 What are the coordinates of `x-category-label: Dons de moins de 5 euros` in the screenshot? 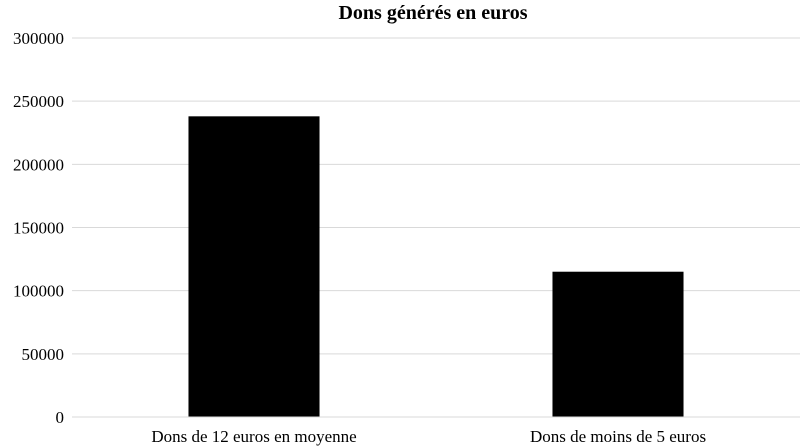 It's located at (618, 436).